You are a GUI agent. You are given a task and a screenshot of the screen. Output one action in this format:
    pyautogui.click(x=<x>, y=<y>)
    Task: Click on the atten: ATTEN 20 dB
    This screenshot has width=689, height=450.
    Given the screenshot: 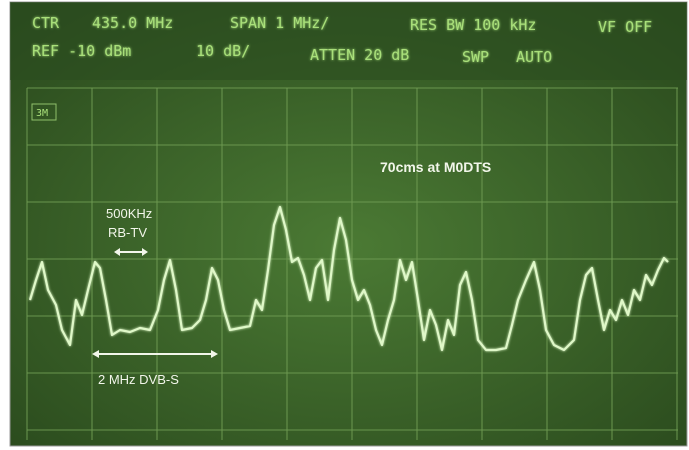 What is the action you would take?
    pyautogui.click(x=359, y=55)
    